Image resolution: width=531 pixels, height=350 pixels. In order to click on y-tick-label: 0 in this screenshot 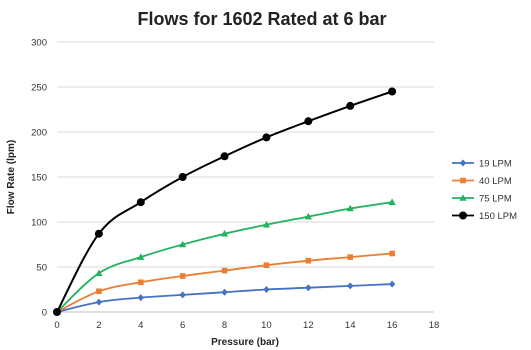, I will do `click(44, 313)`.